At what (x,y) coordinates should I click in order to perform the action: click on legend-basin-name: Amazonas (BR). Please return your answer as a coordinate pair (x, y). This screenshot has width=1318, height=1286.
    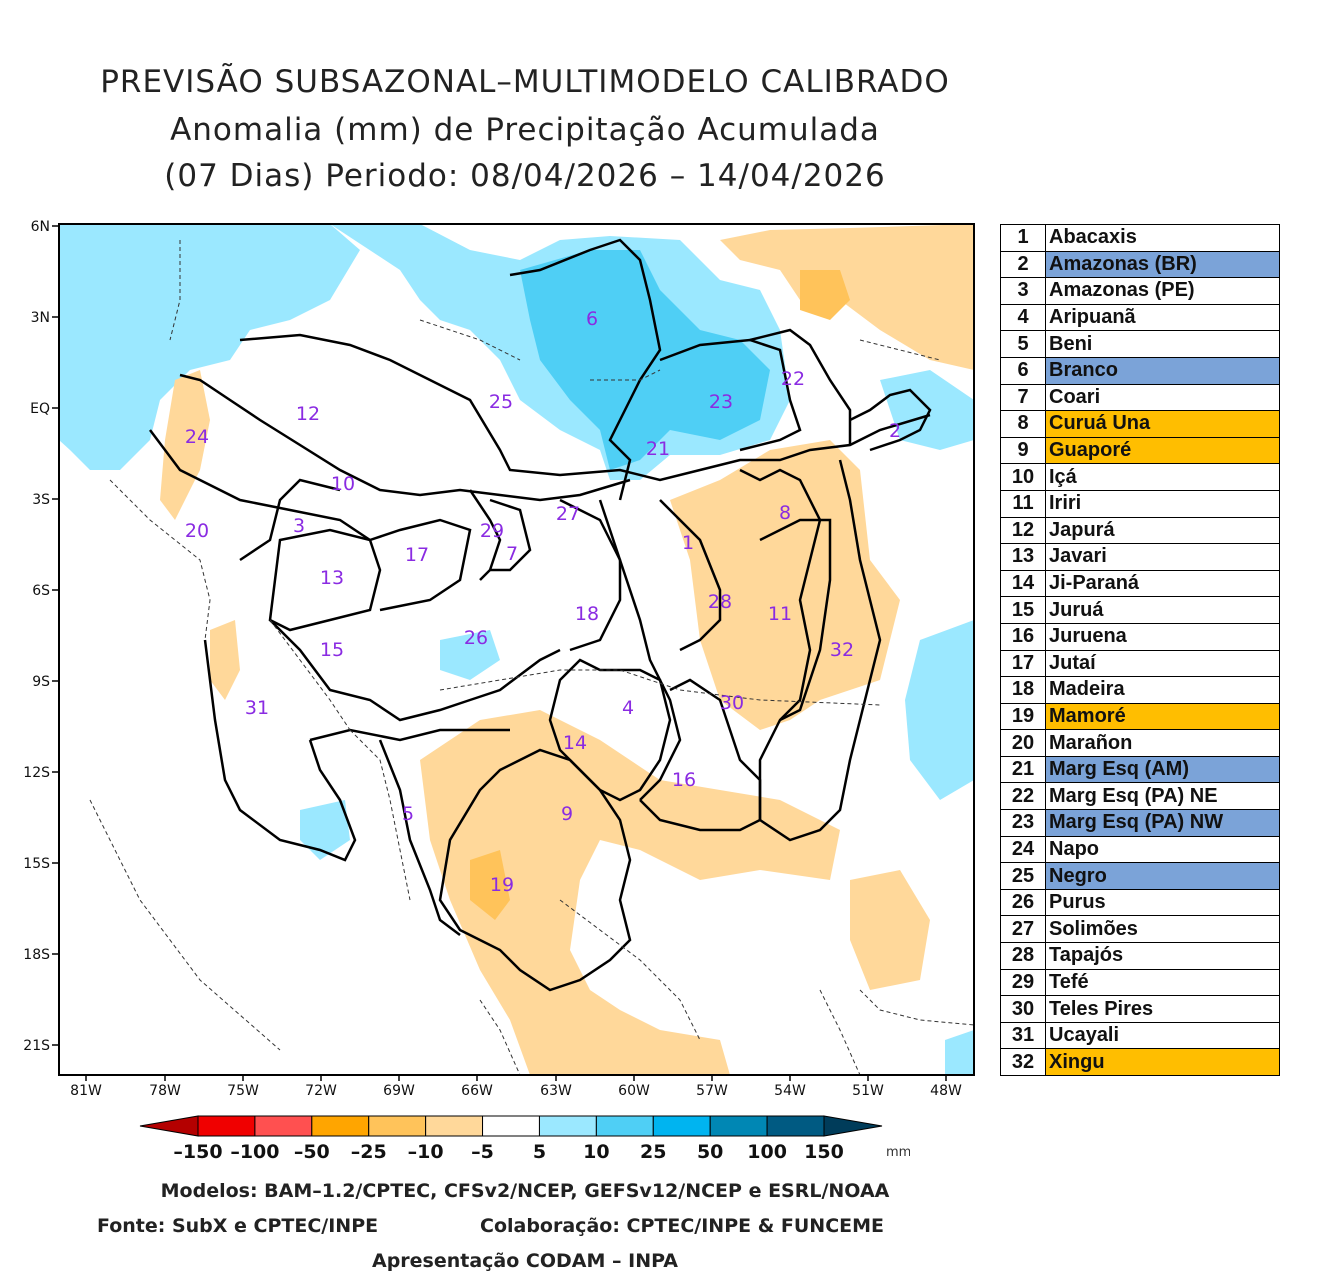
    Looking at the image, I should click on (1162, 264).